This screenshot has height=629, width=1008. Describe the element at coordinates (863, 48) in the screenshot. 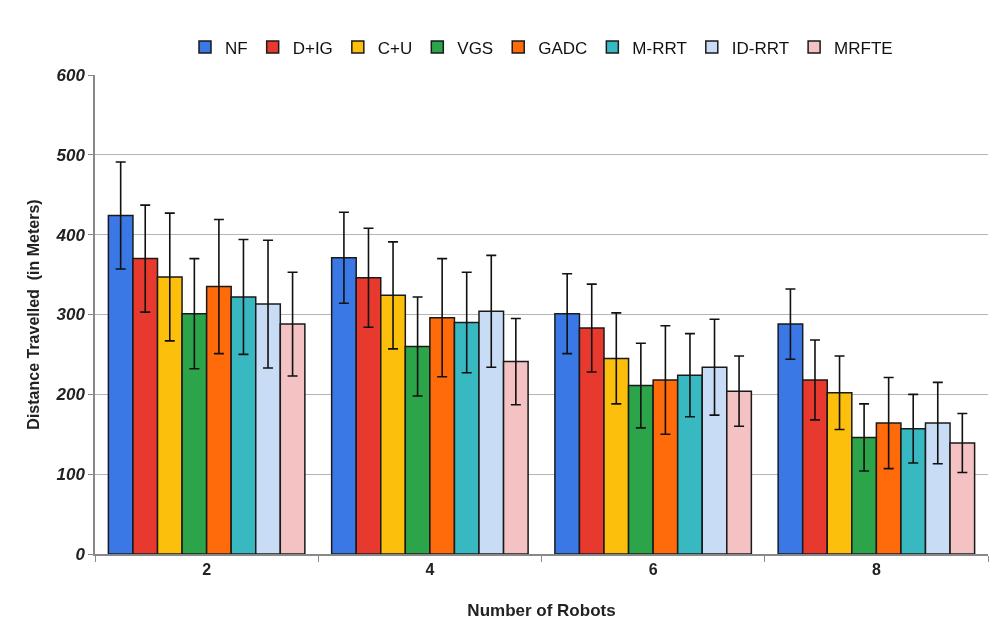

I see `legend-label: MRFTE` at that location.